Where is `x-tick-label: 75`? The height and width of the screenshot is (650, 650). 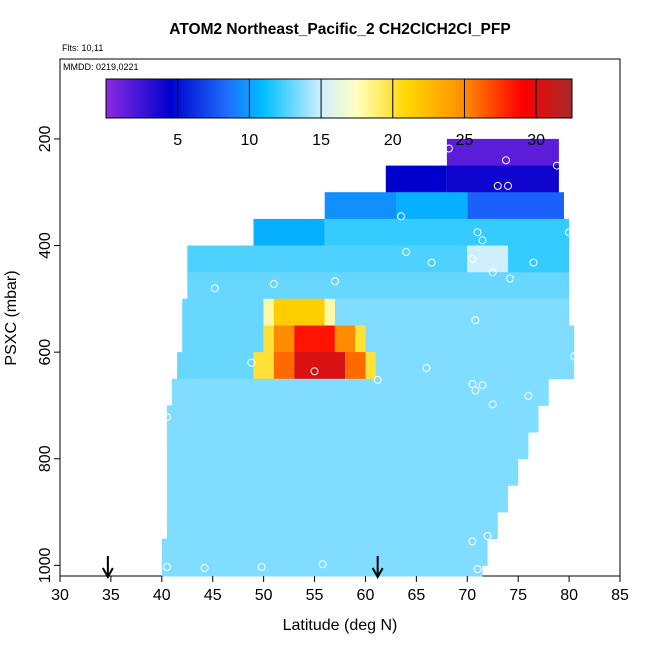
x-tick-label: 75 is located at coordinates (518, 595).